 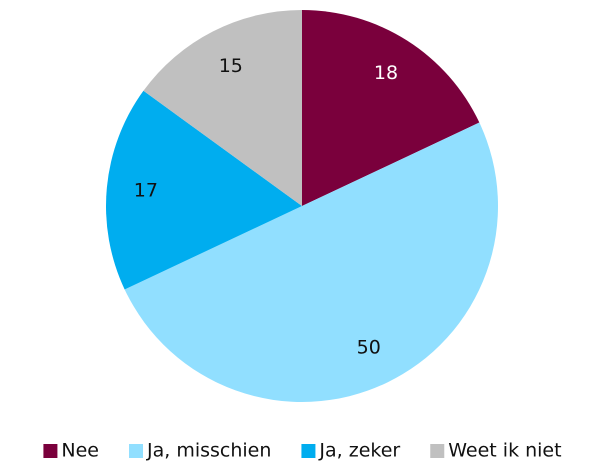 What do you see at coordinates (369, 347) in the screenshot?
I see `data-label: 50` at bounding box center [369, 347].